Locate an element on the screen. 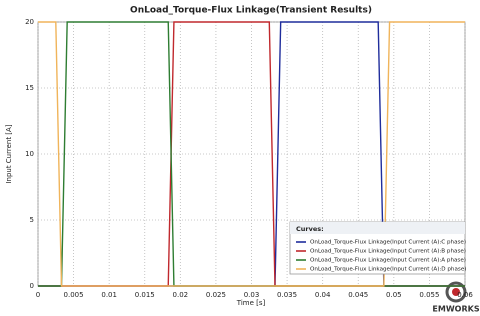 The height and width of the screenshot is (316, 480). y-axis-label: Input Current [A] is located at coordinates (9, 153).